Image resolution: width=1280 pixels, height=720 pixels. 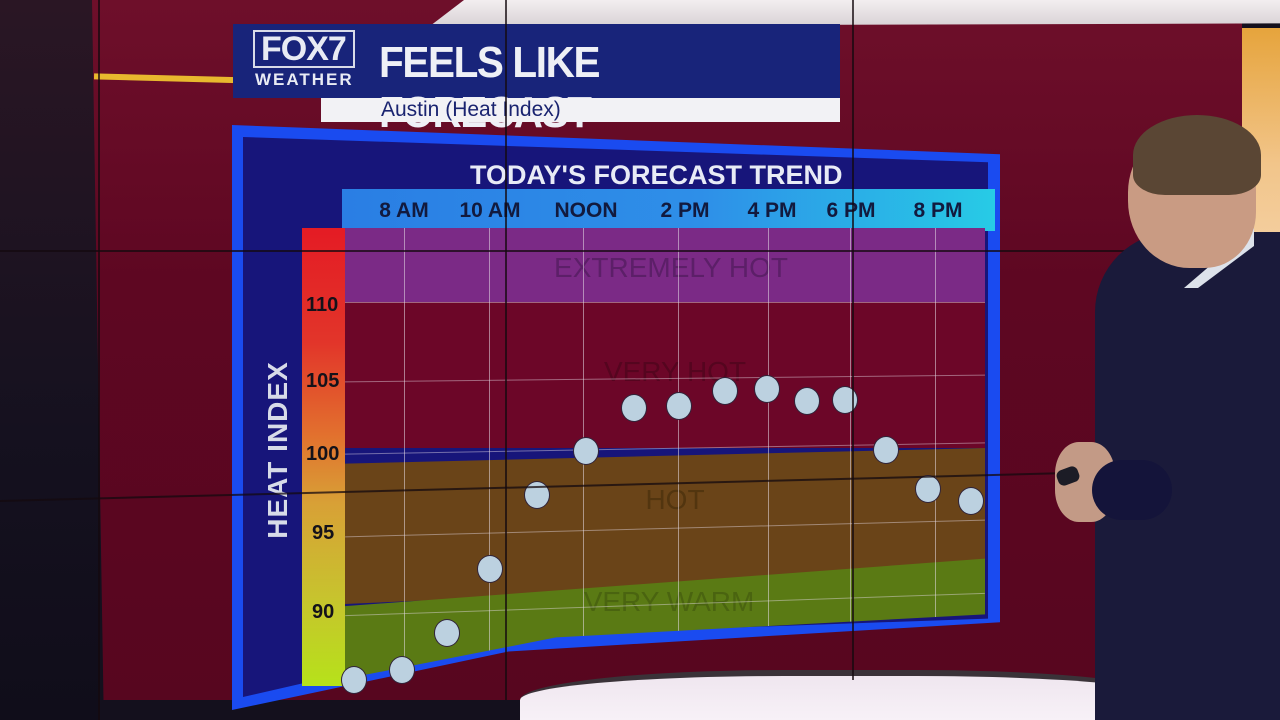 What do you see at coordinates (1132, 490) in the screenshot?
I see `presenter-sleeve` at bounding box center [1132, 490].